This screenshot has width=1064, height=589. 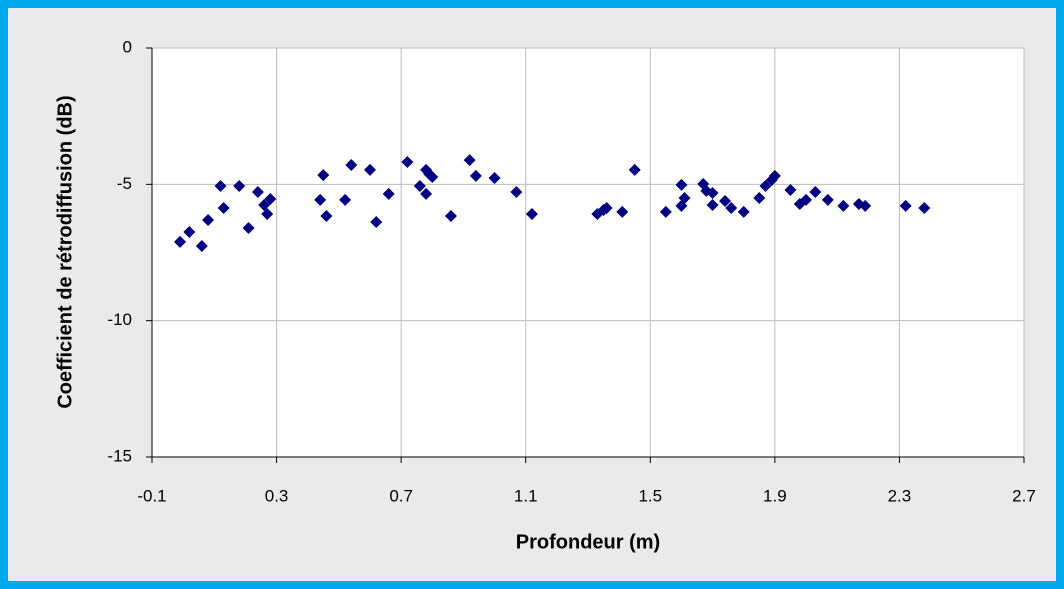 What do you see at coordinates (588, 542) in the screenshot?
I see `x-axis-label: Profondeur (m)` at bounding box center [588, 542].